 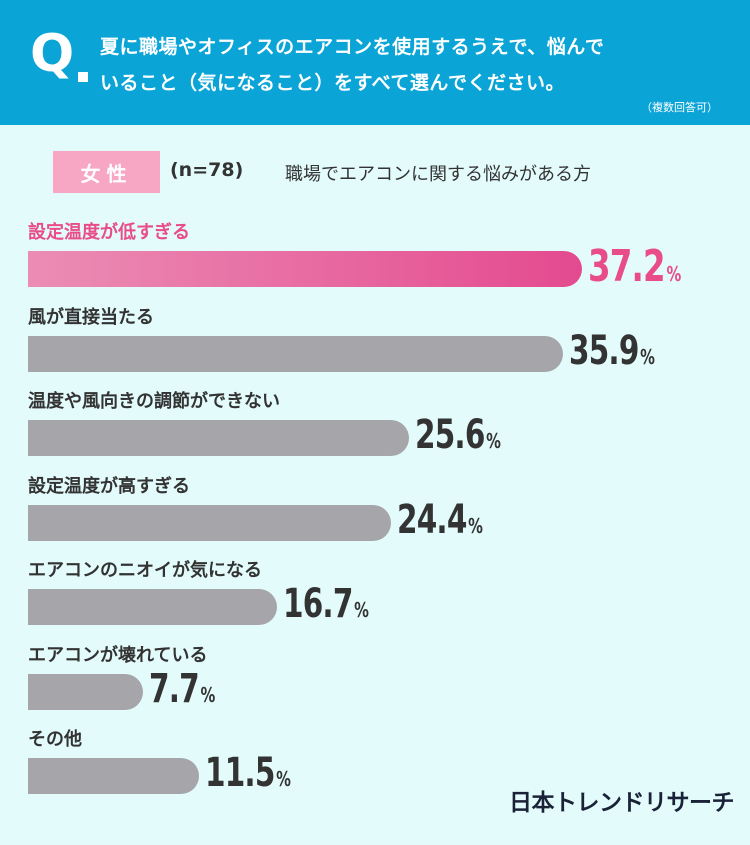 What do you see at coordinates (207, 170) in the screenshot?
I see `sample-size: (n=78)` at bounding box center [207, 170].